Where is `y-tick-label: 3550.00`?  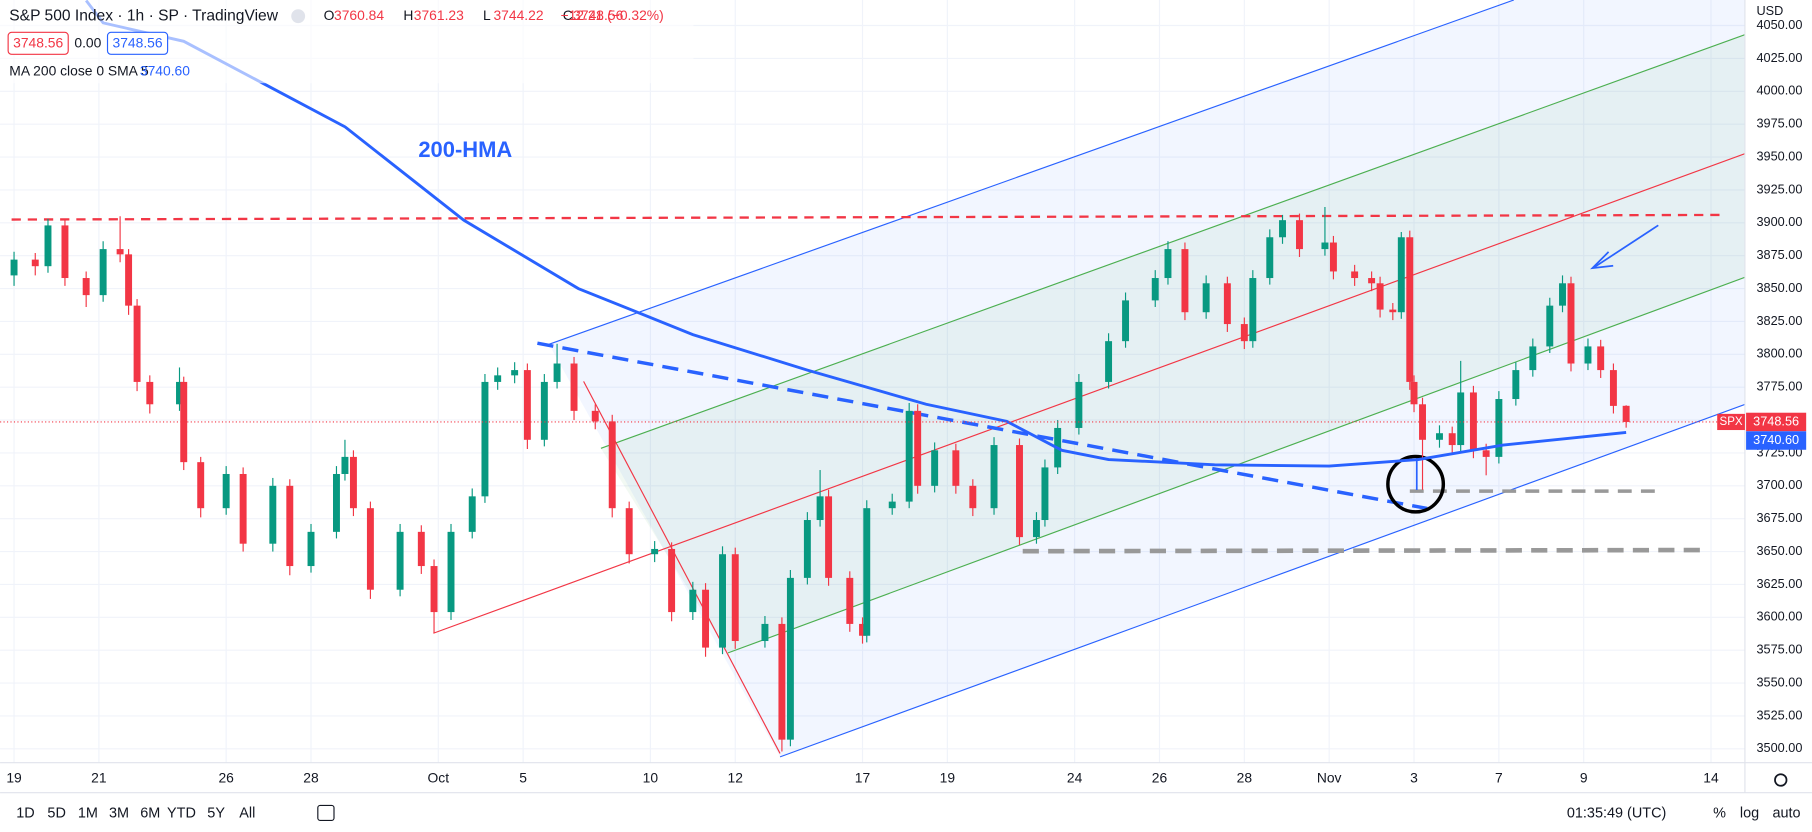
y-tick-label: 3550.00 is located at coordinates (1779, 681).